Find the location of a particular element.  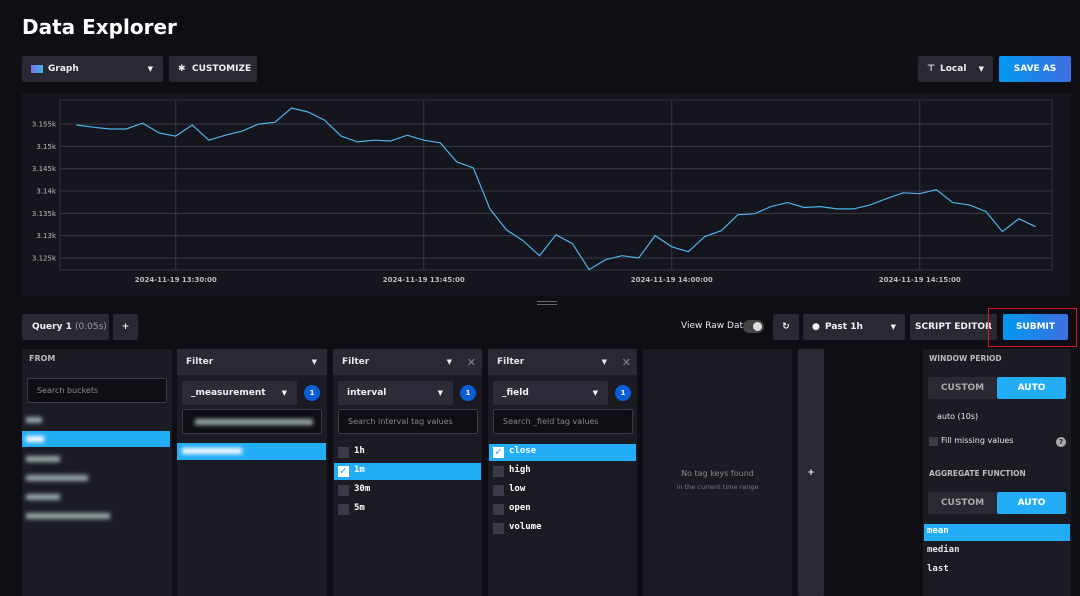

key-label: interval is located at coordinates (367, 393).